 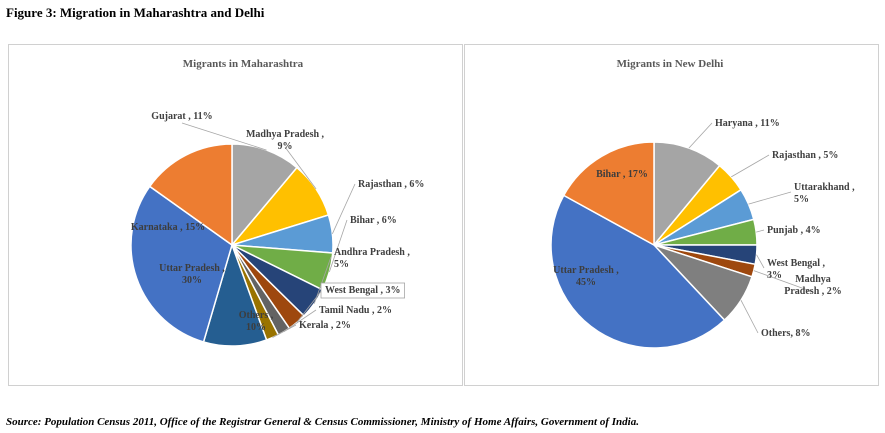 I want to click on pie-slice-karnataka, so click(x=190, y=195).